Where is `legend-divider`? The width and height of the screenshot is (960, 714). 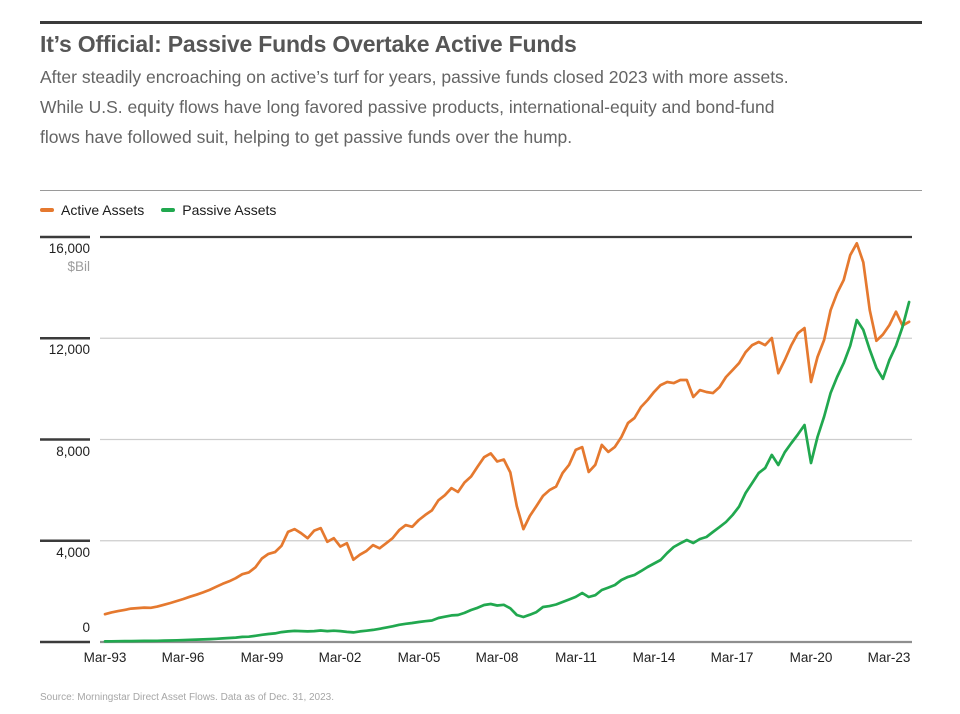
legend-divider is located at coordinates (481, 190).